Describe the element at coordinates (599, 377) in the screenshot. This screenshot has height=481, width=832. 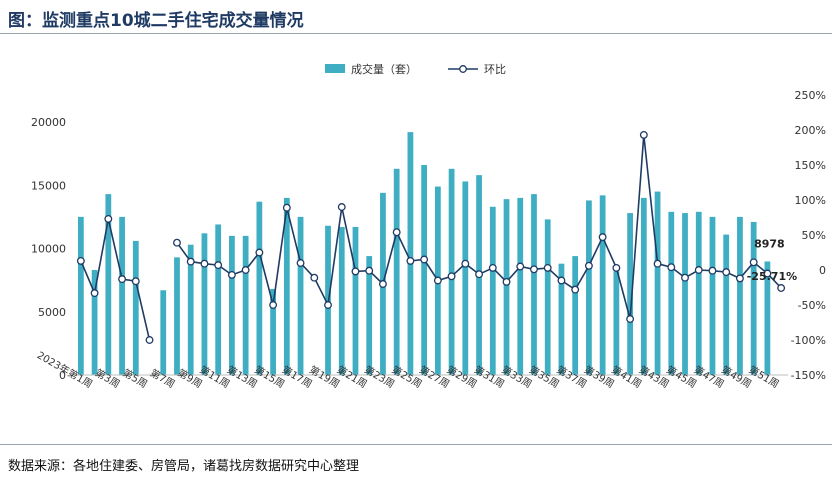
I see `x-tick-label: 第39周` at that location.